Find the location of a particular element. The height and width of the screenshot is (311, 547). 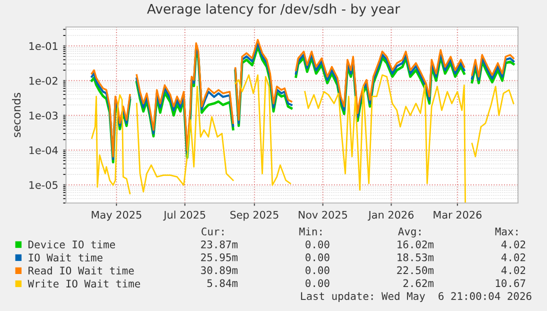

text: 30.89m is located at coordinates (219, 270).